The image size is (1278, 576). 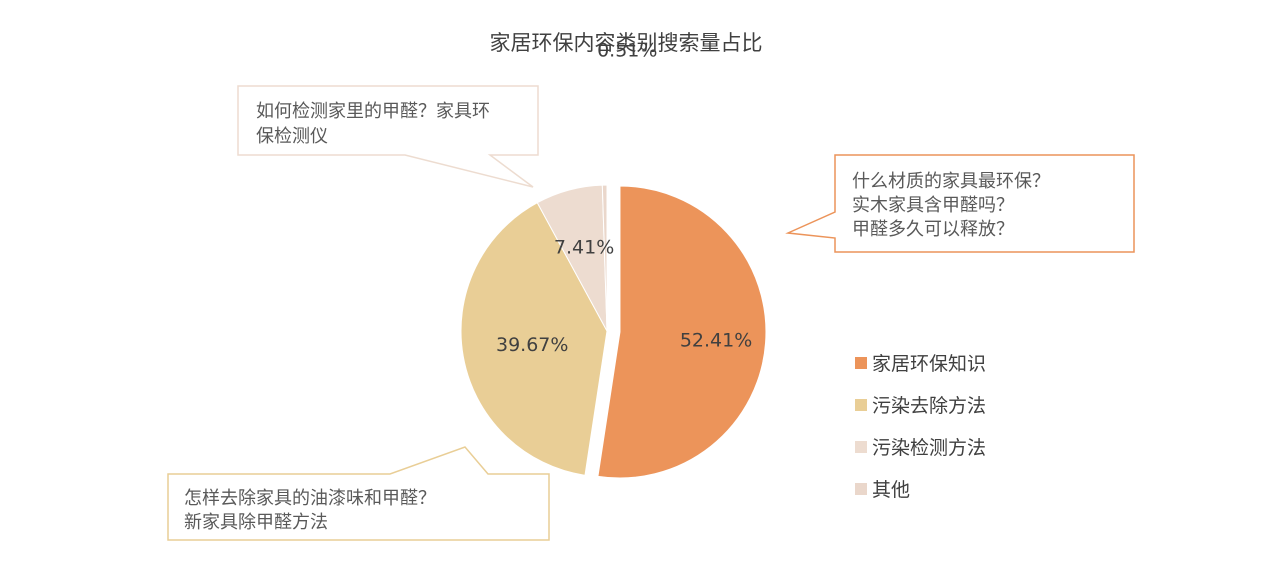 I want to click on callout-removal-box, so click(x=358, y=493).